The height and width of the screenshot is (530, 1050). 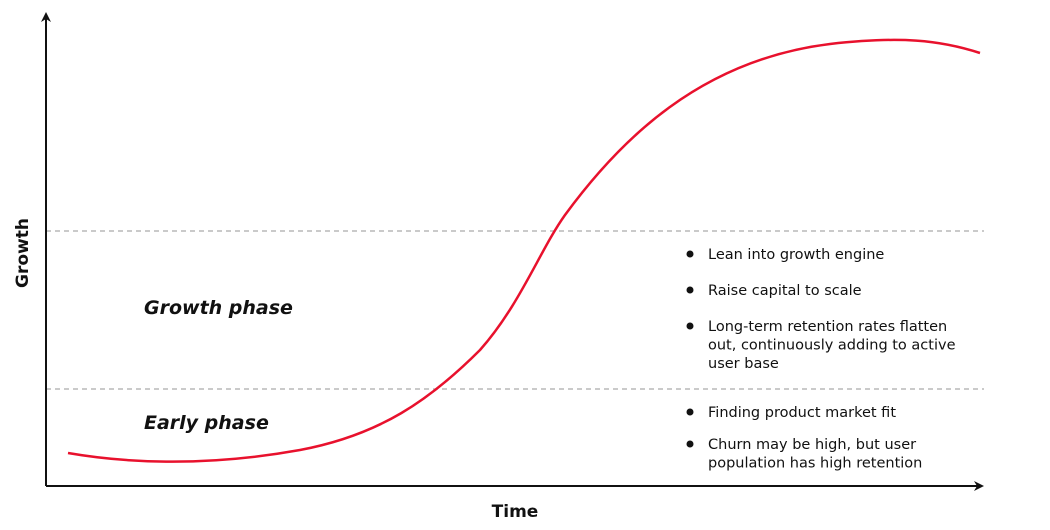 What do you see at coordinates (206, 423) in the screenshot?
I see `phase-label: Early phase` at bounding box center [206, 423].